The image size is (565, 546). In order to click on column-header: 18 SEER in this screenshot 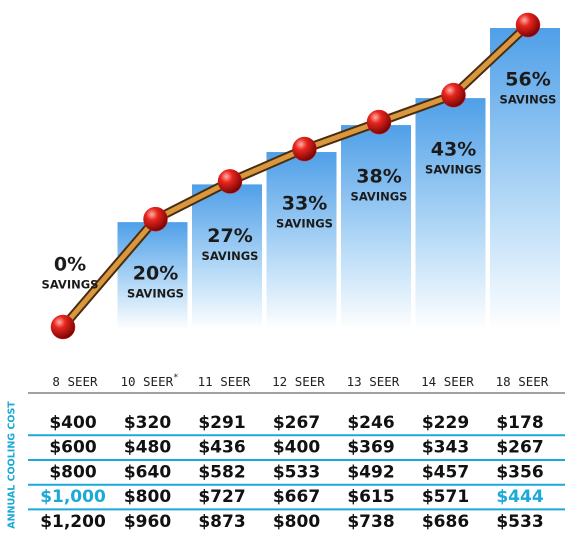, I will do `click(522, 381)`.